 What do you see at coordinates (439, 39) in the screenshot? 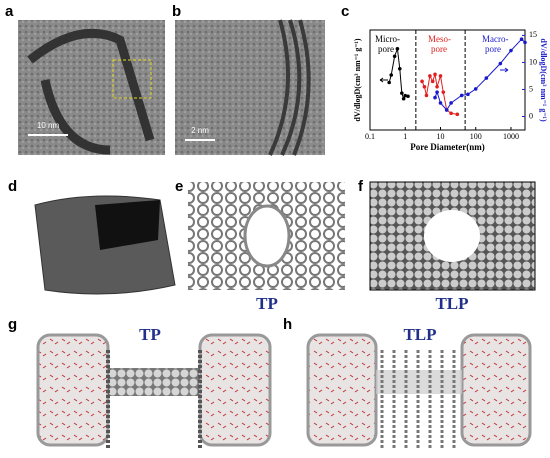
I see `annotation: Meso-` at bounding box center [439, 39].